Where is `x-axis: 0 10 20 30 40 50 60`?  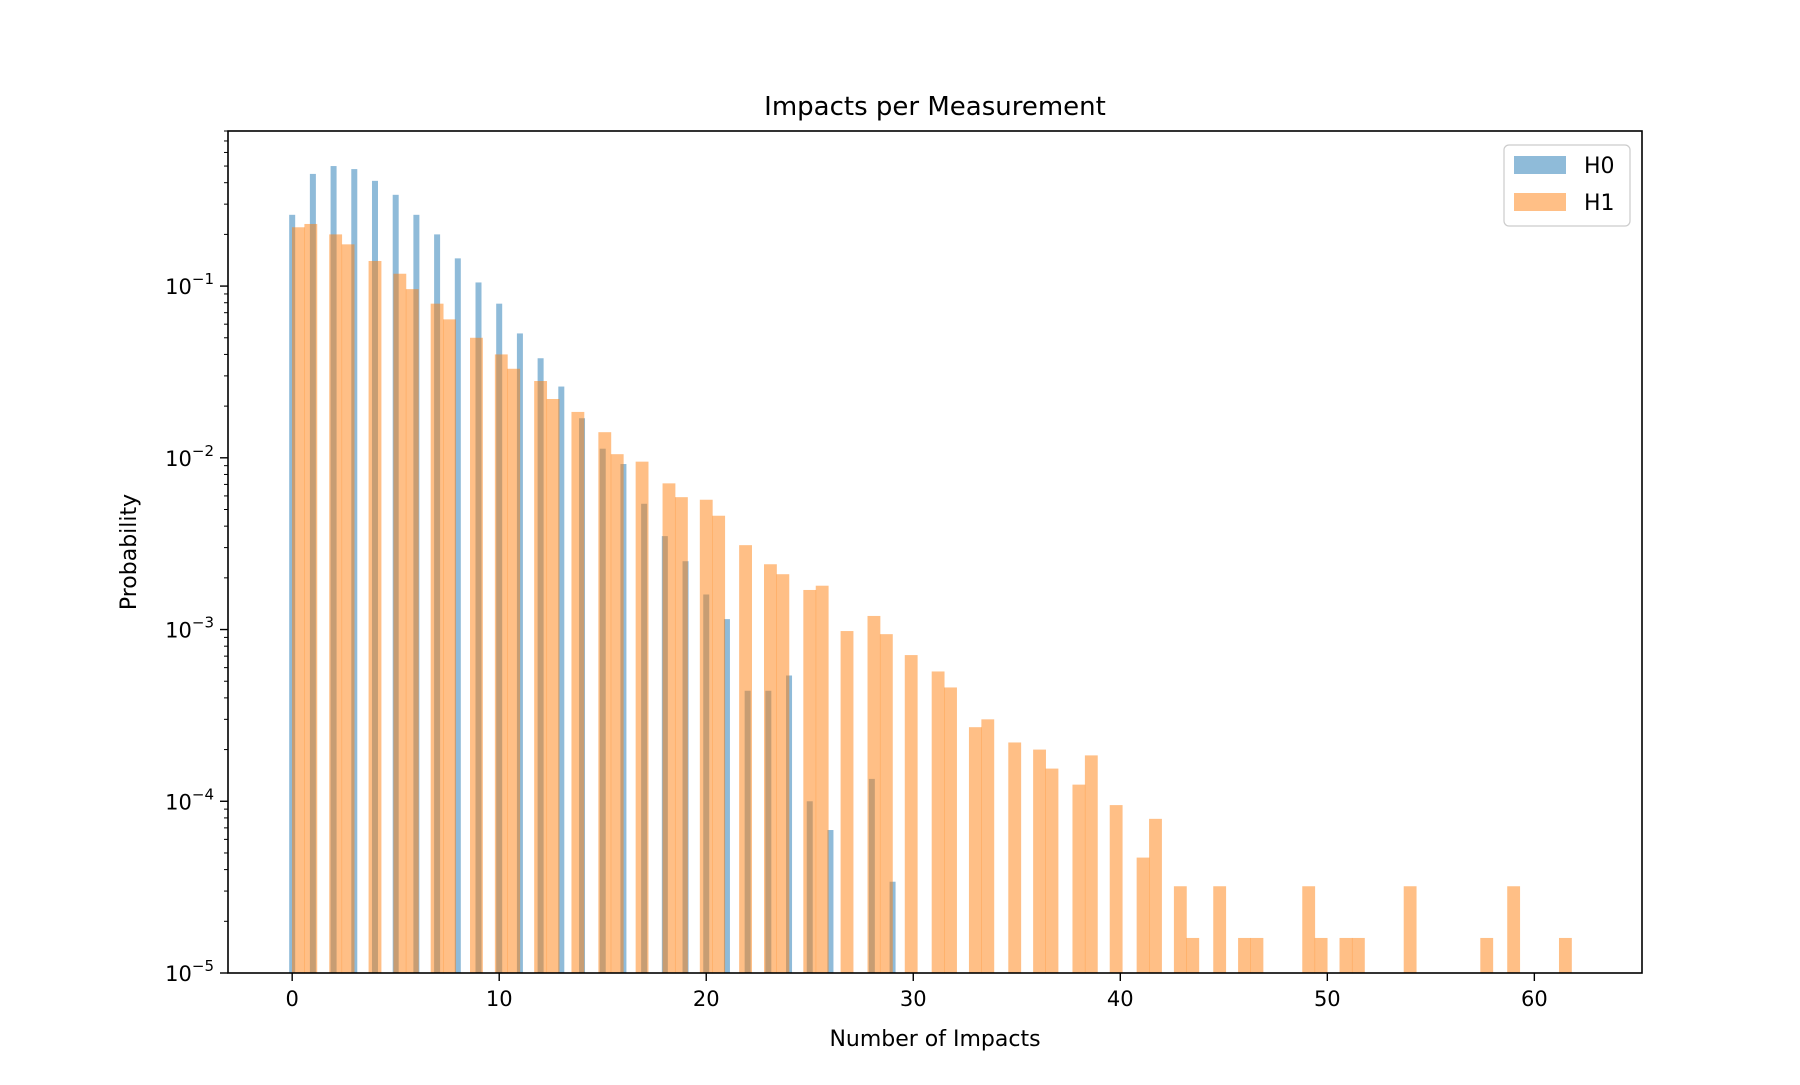 x-axis: 0 10 20 30 40 50 60 is located at coordinates (916, 992).